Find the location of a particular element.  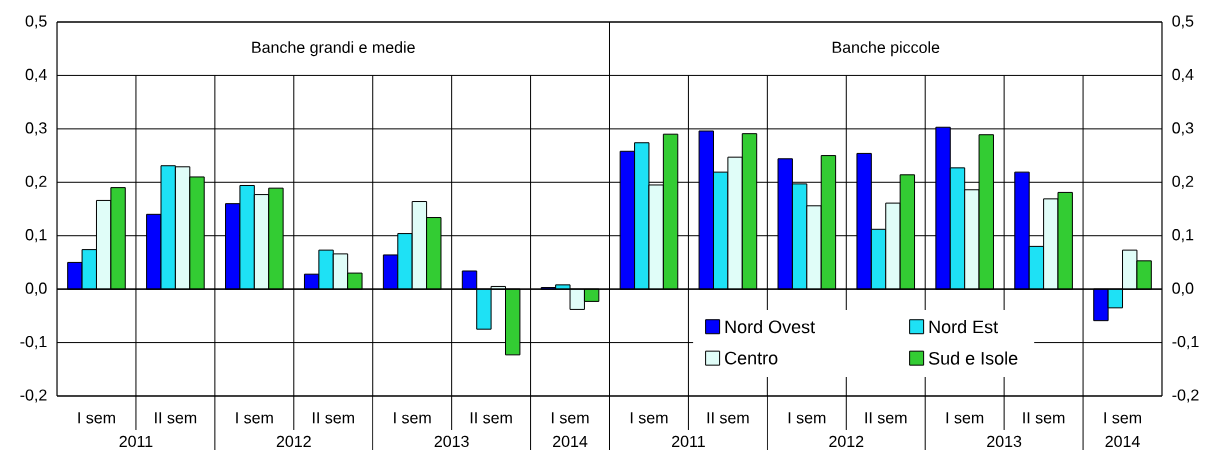

legend-label: Sud e Isole is located at coordinates (973, 358).